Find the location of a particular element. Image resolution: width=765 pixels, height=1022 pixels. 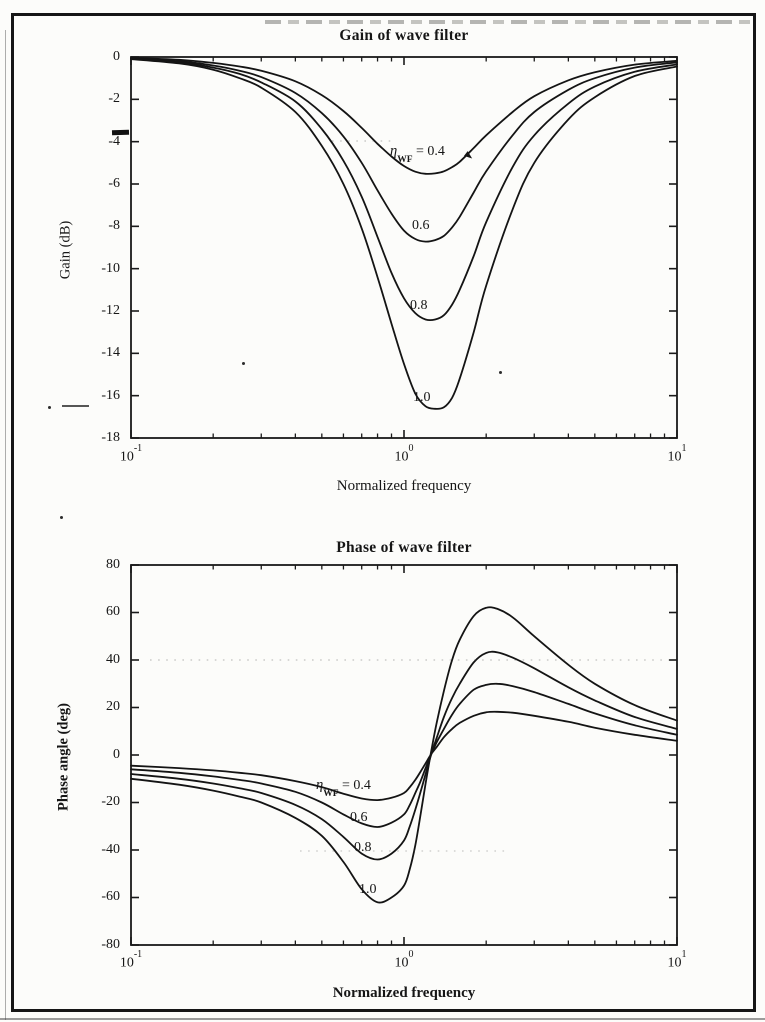

y-tick-label: -40 is located at coordinates (110, 849).